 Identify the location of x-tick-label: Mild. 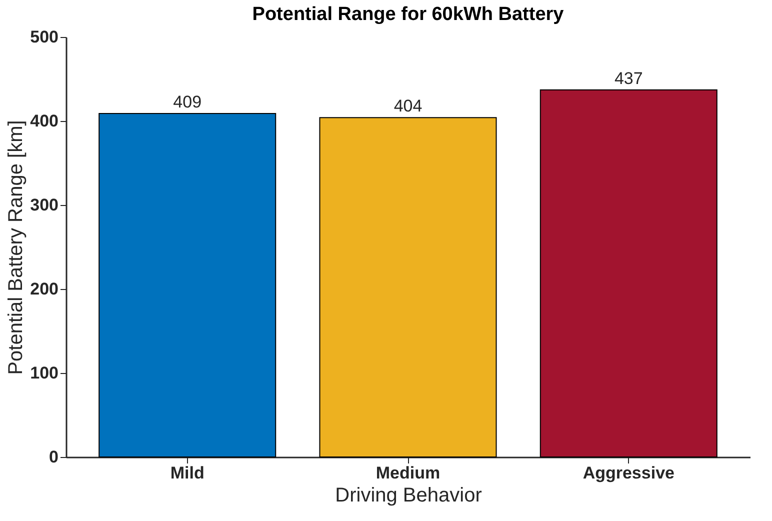
(187, 473).